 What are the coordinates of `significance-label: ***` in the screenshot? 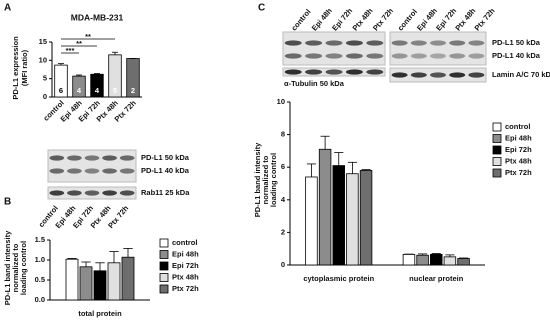 It's located at (70, 50).